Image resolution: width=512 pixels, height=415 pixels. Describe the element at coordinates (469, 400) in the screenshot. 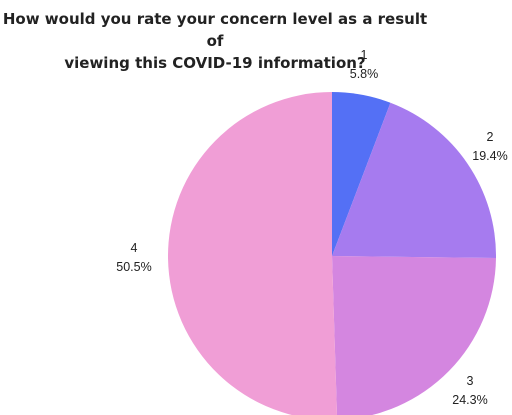

I see `slice-value-3: 24.3%` at that location.